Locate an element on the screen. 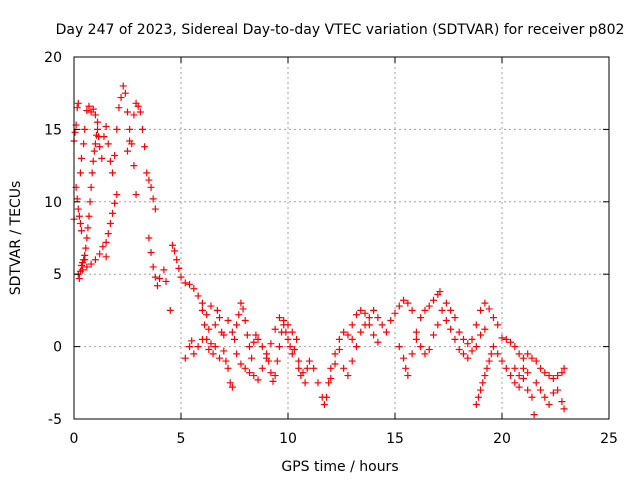 This screenshot has height=480, width=640. y-tick-label: 15 is located at coordinates (53, 130).